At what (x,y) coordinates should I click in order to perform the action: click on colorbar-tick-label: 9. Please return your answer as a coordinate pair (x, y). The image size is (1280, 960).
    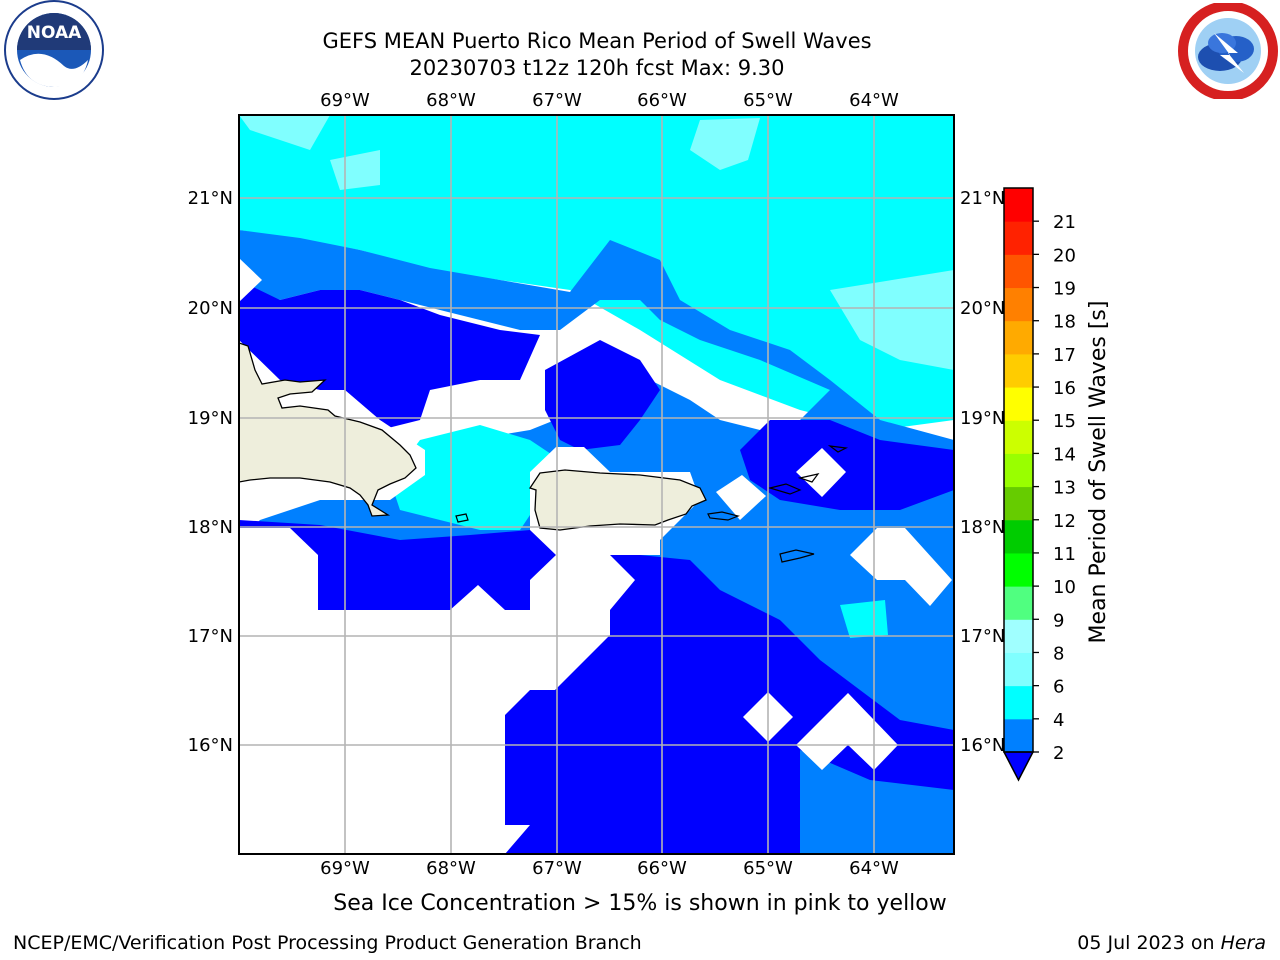
    Looking at the image, I should click on (1058, 620).